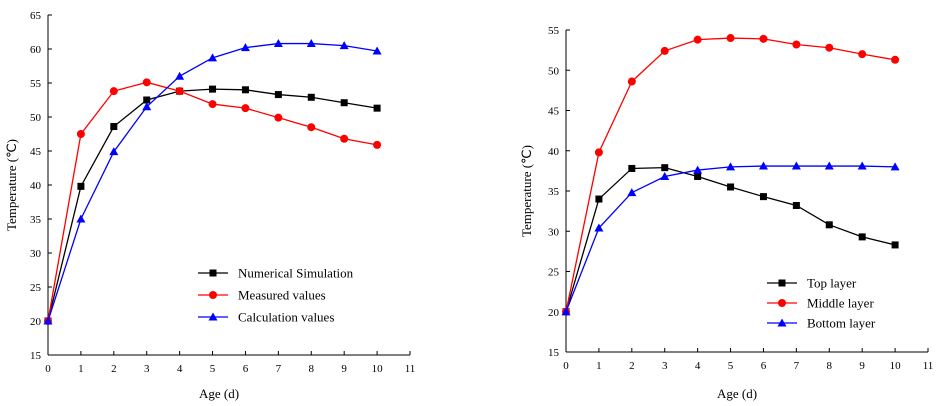  I want to click on y-tick-label: 40, so click(554, 152).